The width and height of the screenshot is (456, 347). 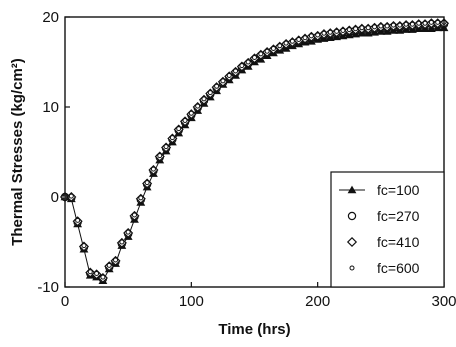 What do you see at coordinates (50, 107) in the screenshot?
I see `y-tick-label: 10` at bounding box center [50, 107].